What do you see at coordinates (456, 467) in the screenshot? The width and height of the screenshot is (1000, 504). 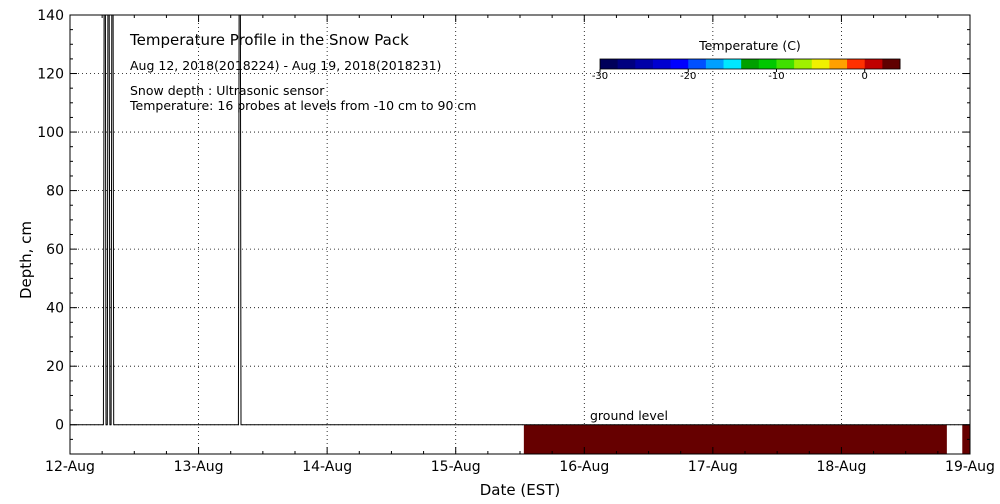 I see `x-tick-label: 15-Aug` at bounding box center [456, 467].